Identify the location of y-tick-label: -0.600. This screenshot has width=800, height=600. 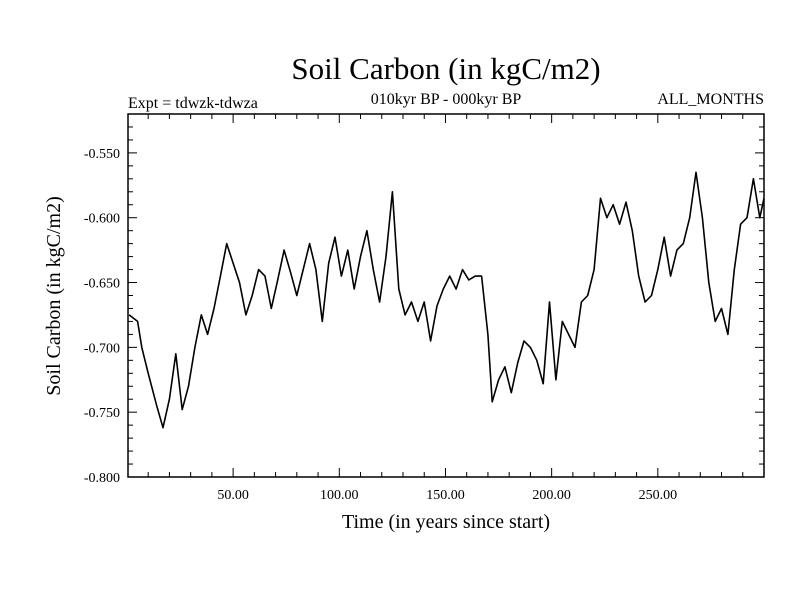
(102, 219).